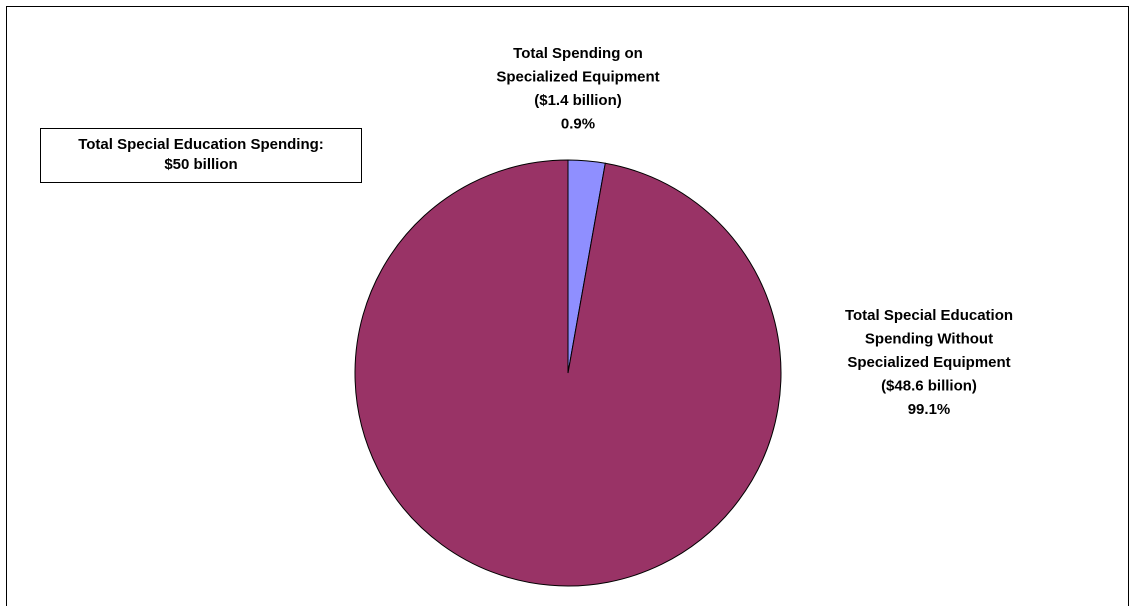  What do you see at coordinates (929, 315) in the screenshot?
I see `slice-2-label-line-1: Total Special Education` at bounding box center [929, 315].